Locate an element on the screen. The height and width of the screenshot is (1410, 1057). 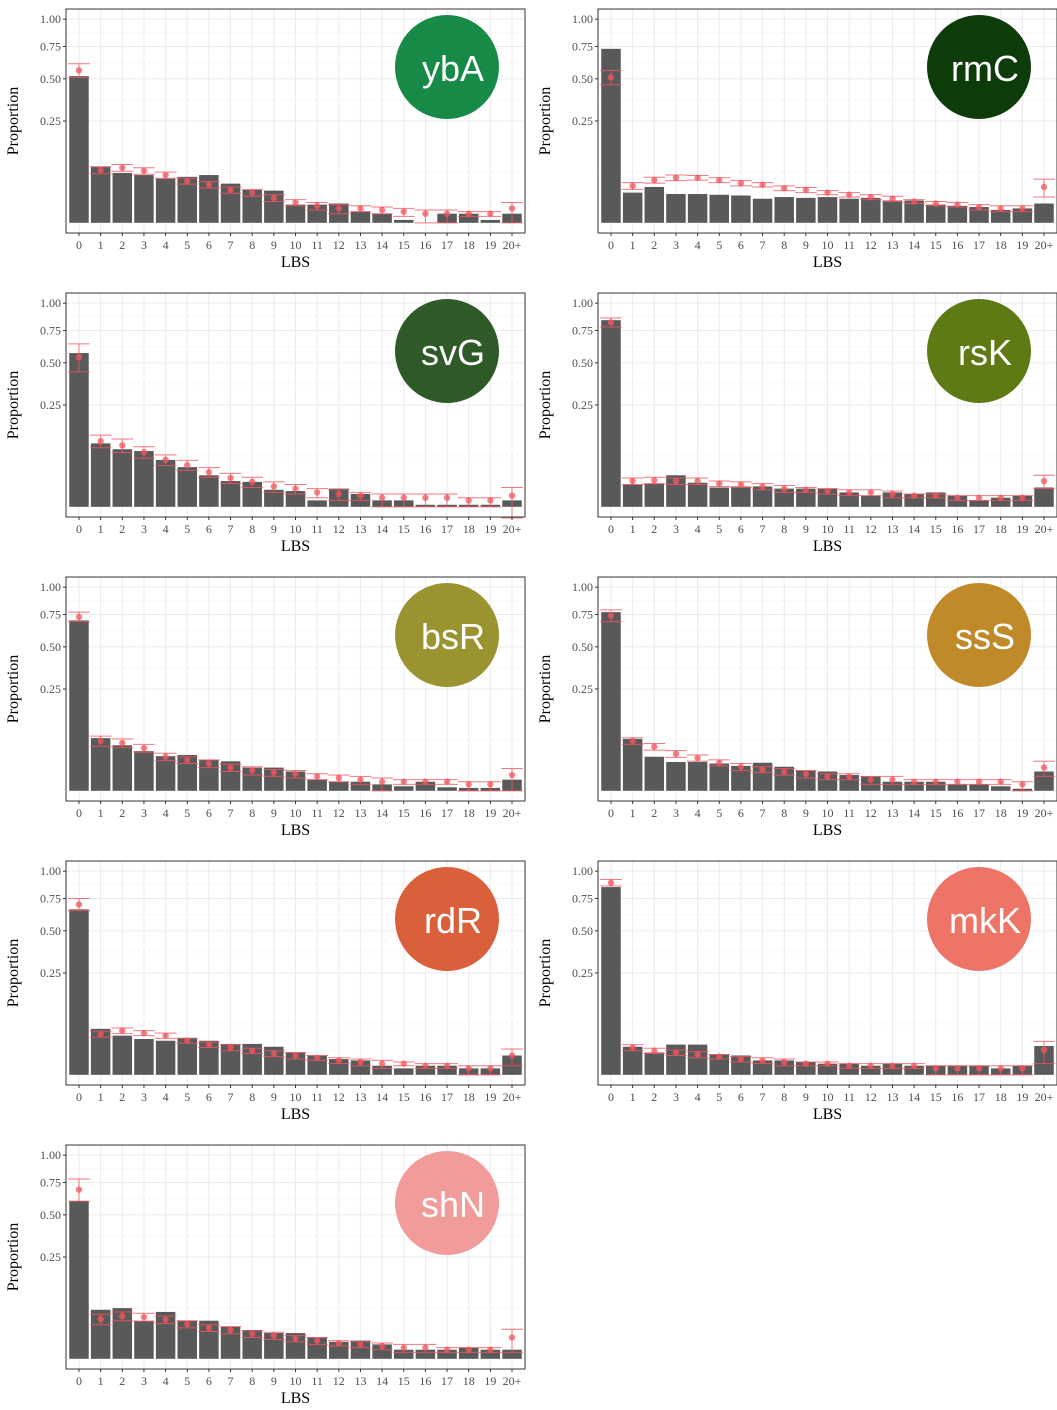
x-tick-label: 9 is located at coordinates (274, 813).